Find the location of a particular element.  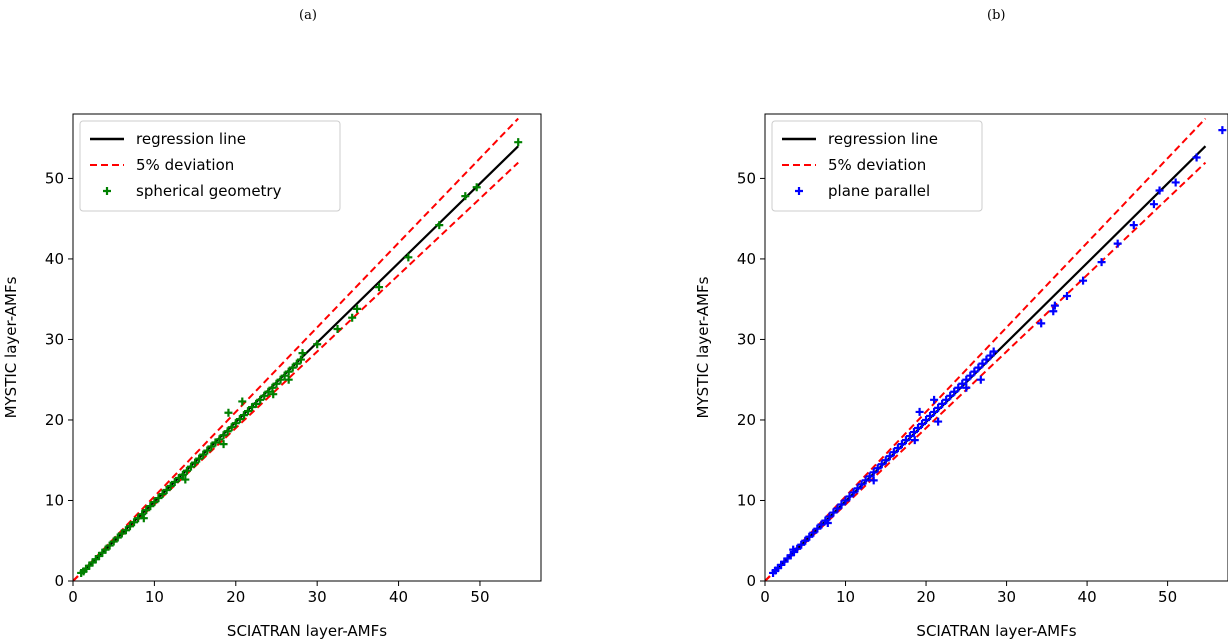

y-tick: 20 is located at coordinates (751, 420).